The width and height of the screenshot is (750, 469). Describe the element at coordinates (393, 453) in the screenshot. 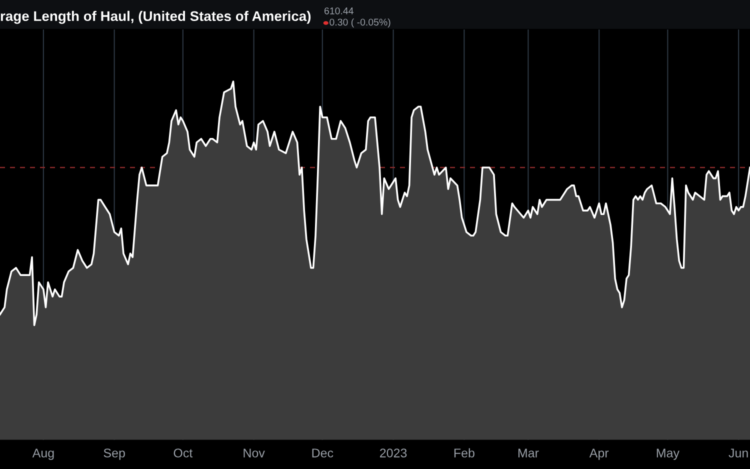

I see `x-tick-label: 2023` at that location.